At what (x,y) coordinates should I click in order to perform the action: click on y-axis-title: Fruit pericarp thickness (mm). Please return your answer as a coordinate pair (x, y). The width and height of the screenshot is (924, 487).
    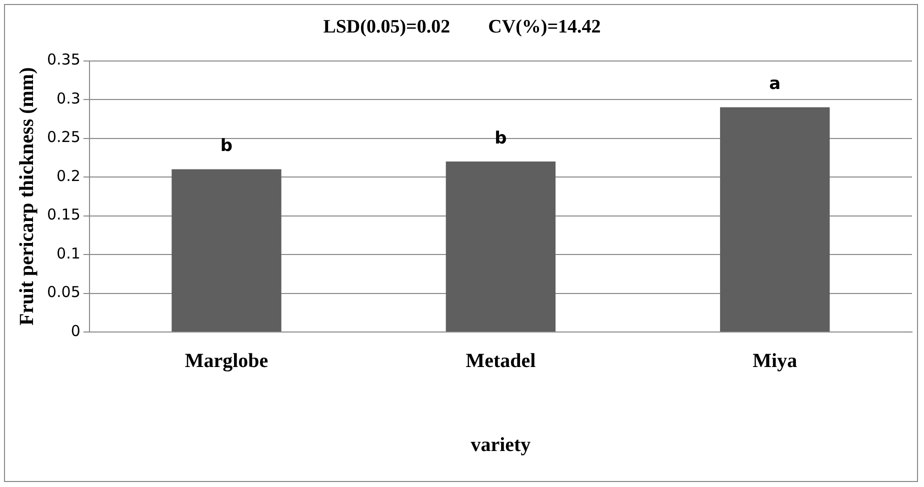
    Looking at the image, I should click on (27, 196).